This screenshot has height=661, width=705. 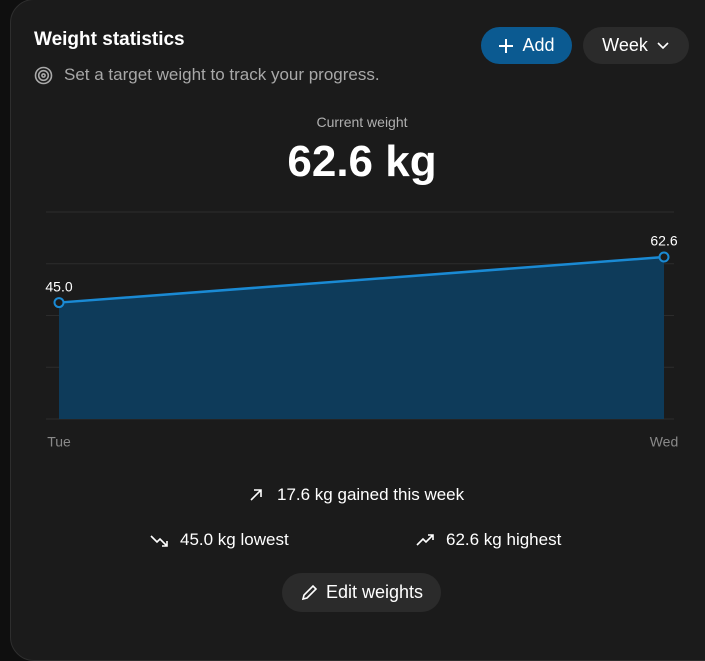 I want to click on highest-stat: 62.6 kg highest, so click(x=504, y=539).